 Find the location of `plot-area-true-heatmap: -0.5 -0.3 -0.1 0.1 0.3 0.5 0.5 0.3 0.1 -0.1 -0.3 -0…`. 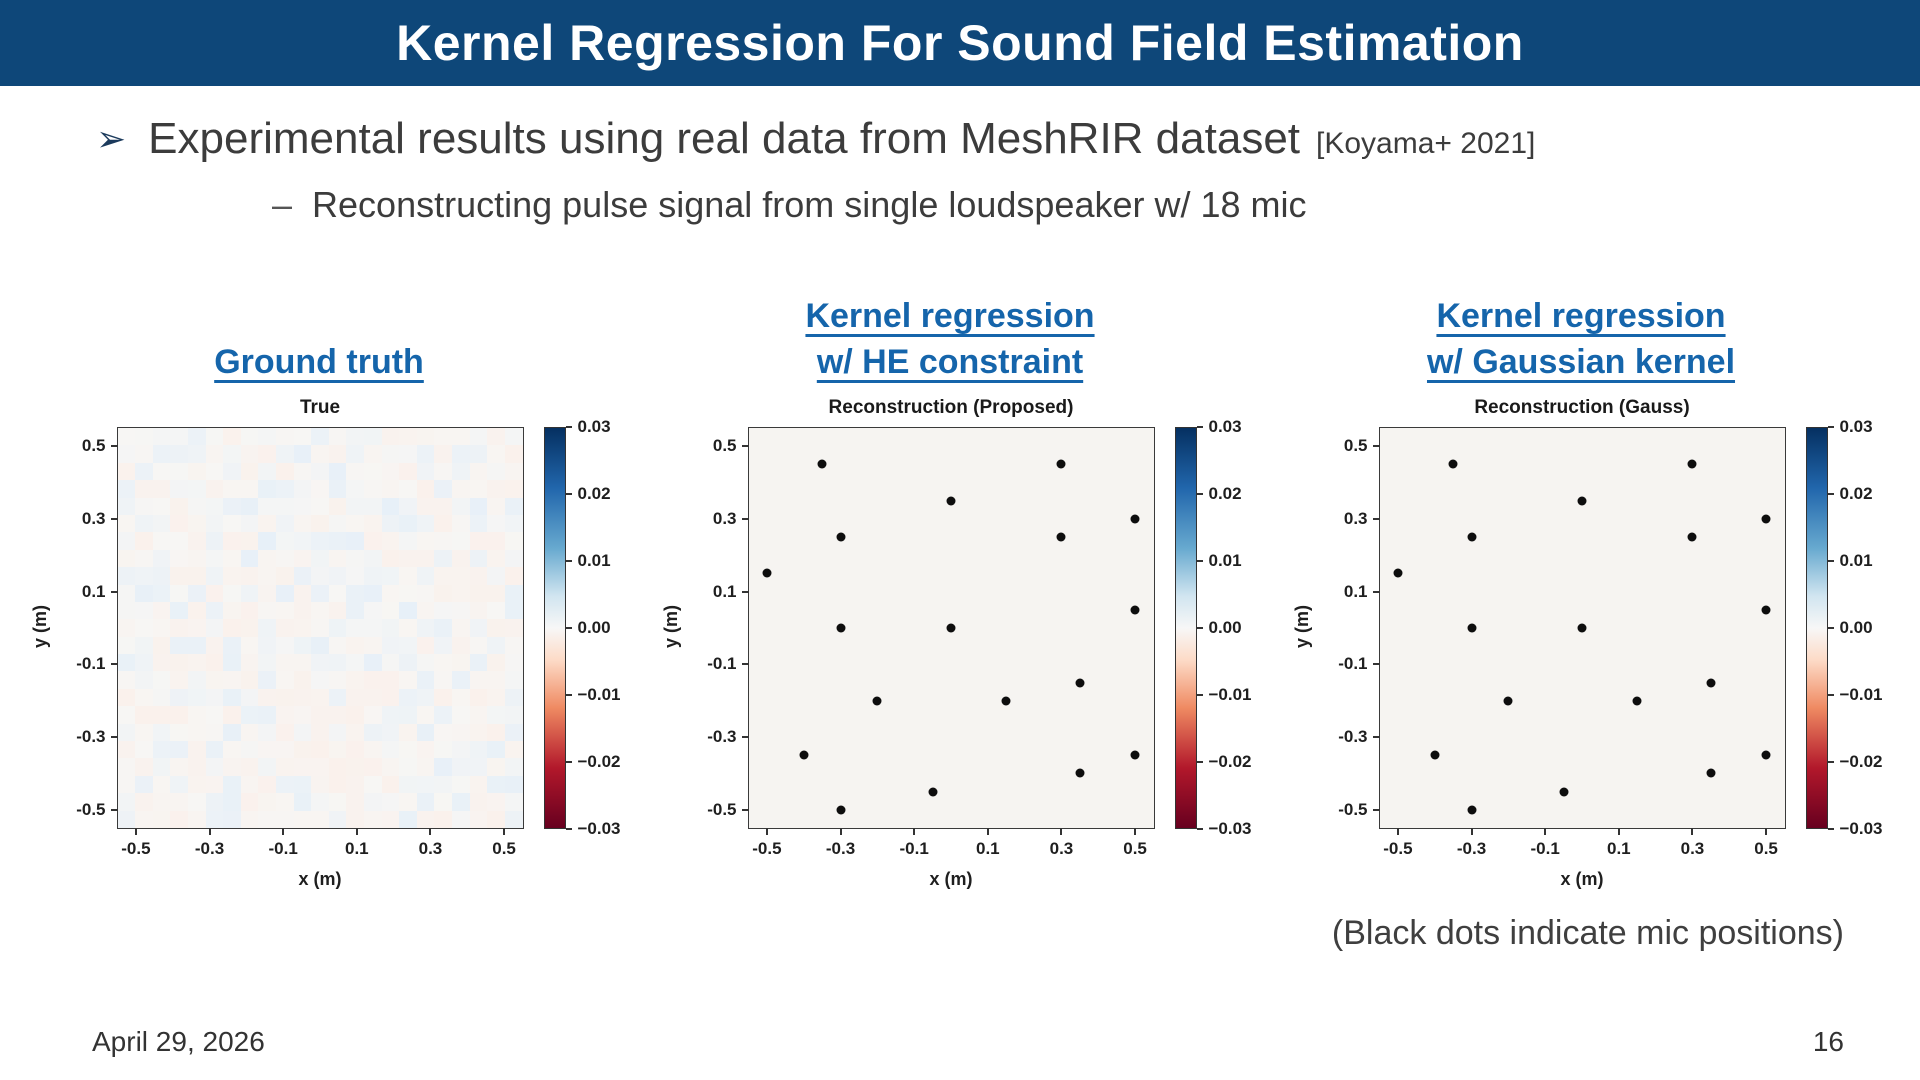

plot-area-true-heatmap: -0.5 -0.3 -0.1 0.1 0.3 0.5 0.5 0.3 0.1 -0.1 -0.3 -0… is located at coordinates (300, 642).